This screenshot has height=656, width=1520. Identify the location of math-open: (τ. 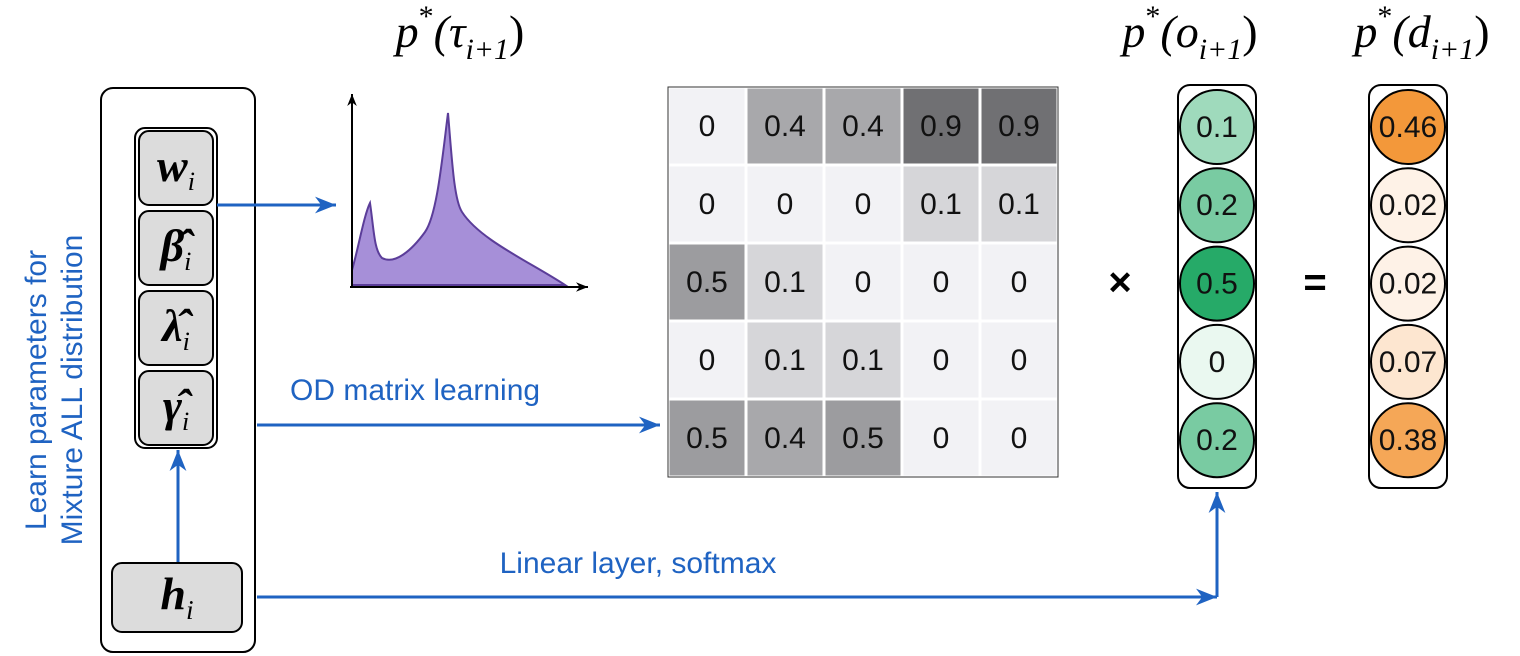
(450, 31).